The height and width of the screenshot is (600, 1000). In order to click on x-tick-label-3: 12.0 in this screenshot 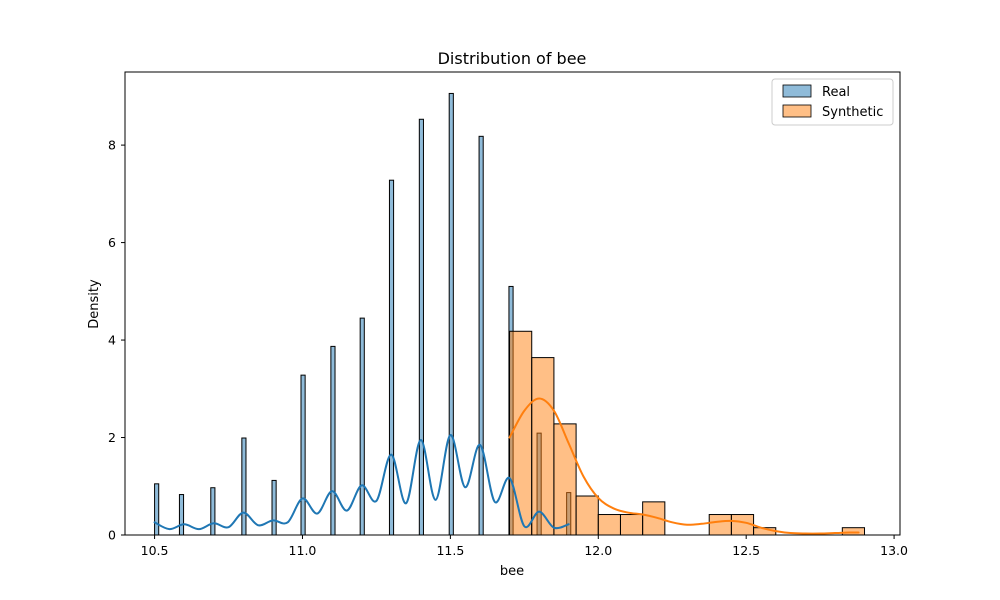, I will do `click(598, 550)`.